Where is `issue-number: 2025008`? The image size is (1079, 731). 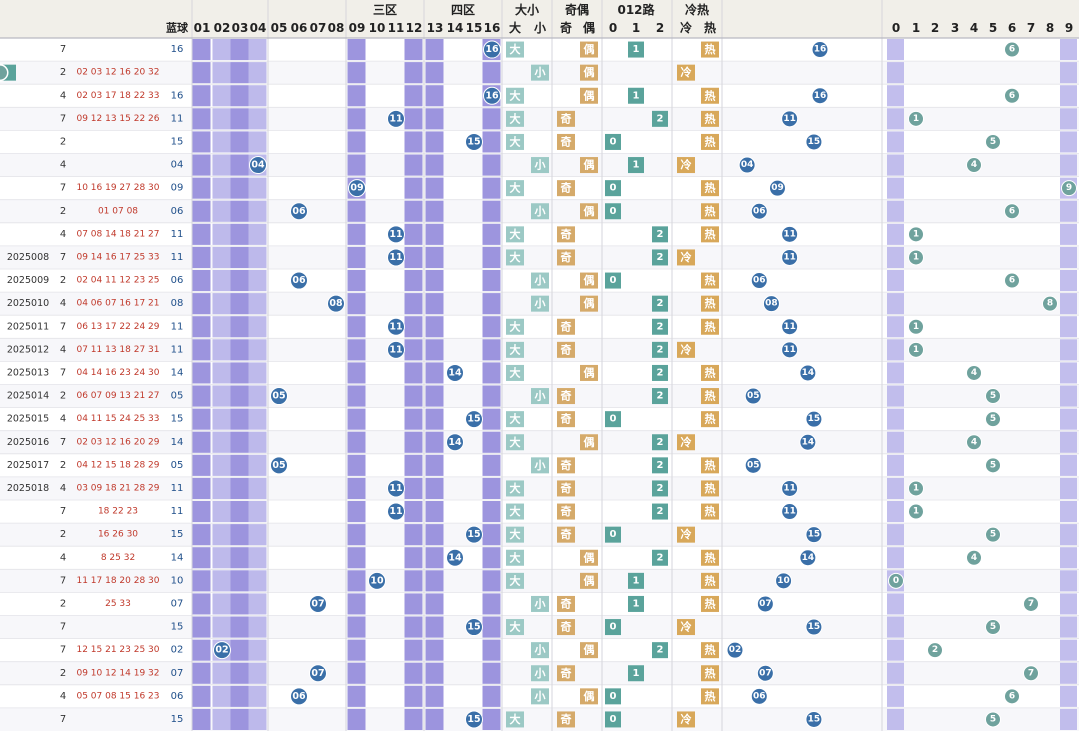
issue-number: 2025008 is located at coordinates (28, 257).